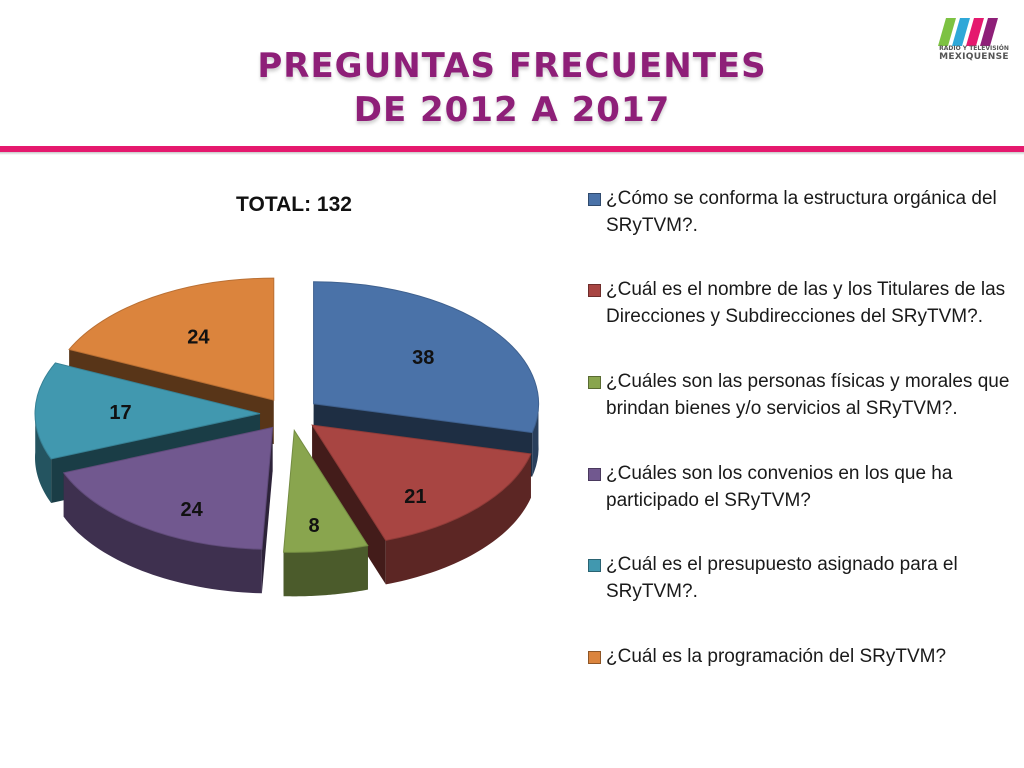  What do you see at coordinates (974, 57) in the screenshot?
I see `logo-line-2: MEXIQUENSE` at bounding box center [974, 57].